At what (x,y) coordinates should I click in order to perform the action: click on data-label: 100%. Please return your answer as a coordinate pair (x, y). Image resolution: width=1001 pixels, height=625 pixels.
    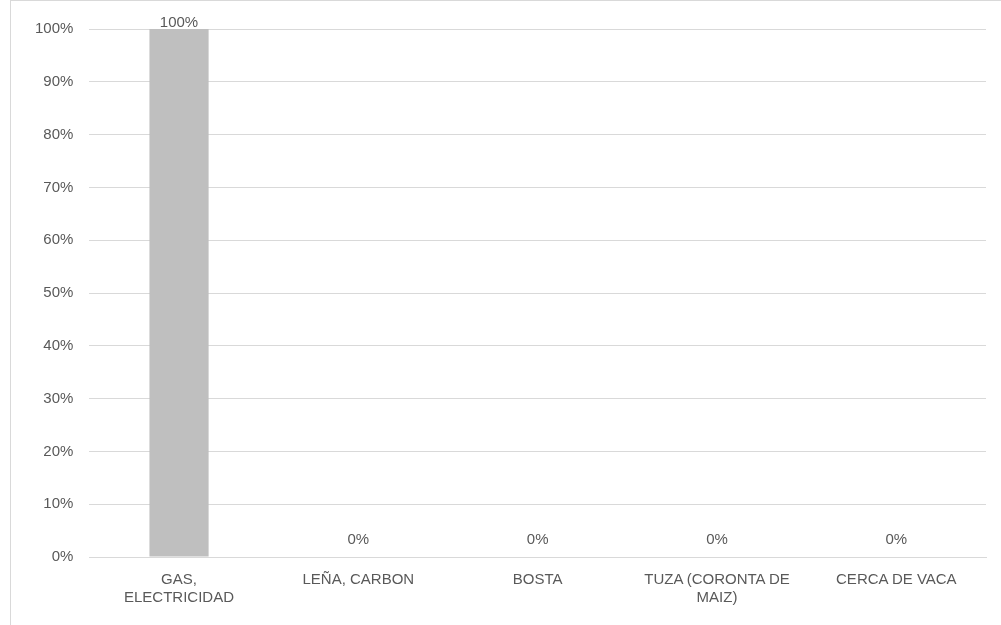
    Looking at the image, I should click on (179, 21).